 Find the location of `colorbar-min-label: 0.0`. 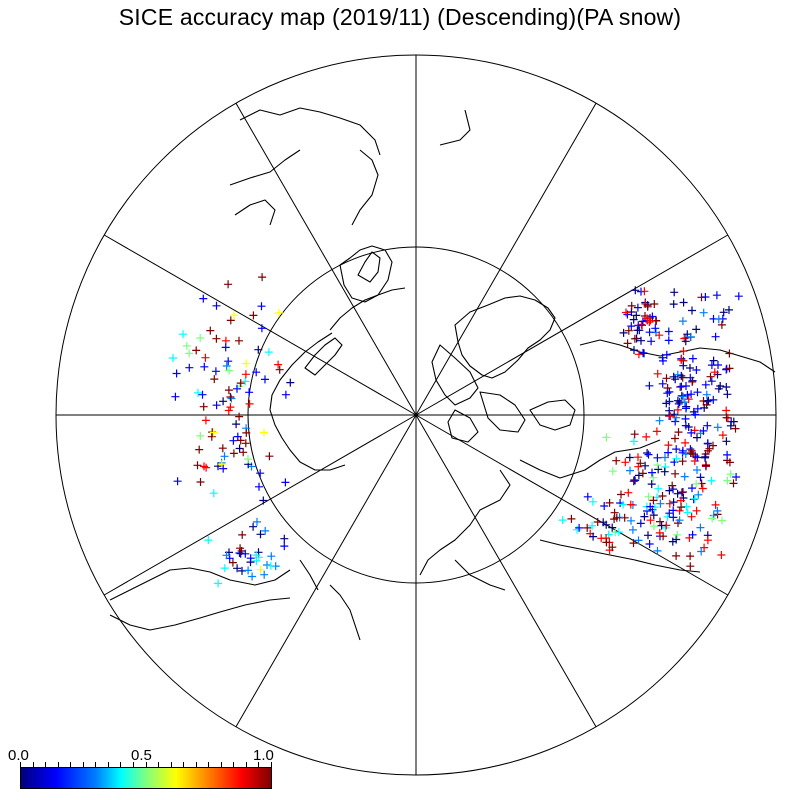

colorbar-min-label: 0.0 is located at coordinates (18, 755).